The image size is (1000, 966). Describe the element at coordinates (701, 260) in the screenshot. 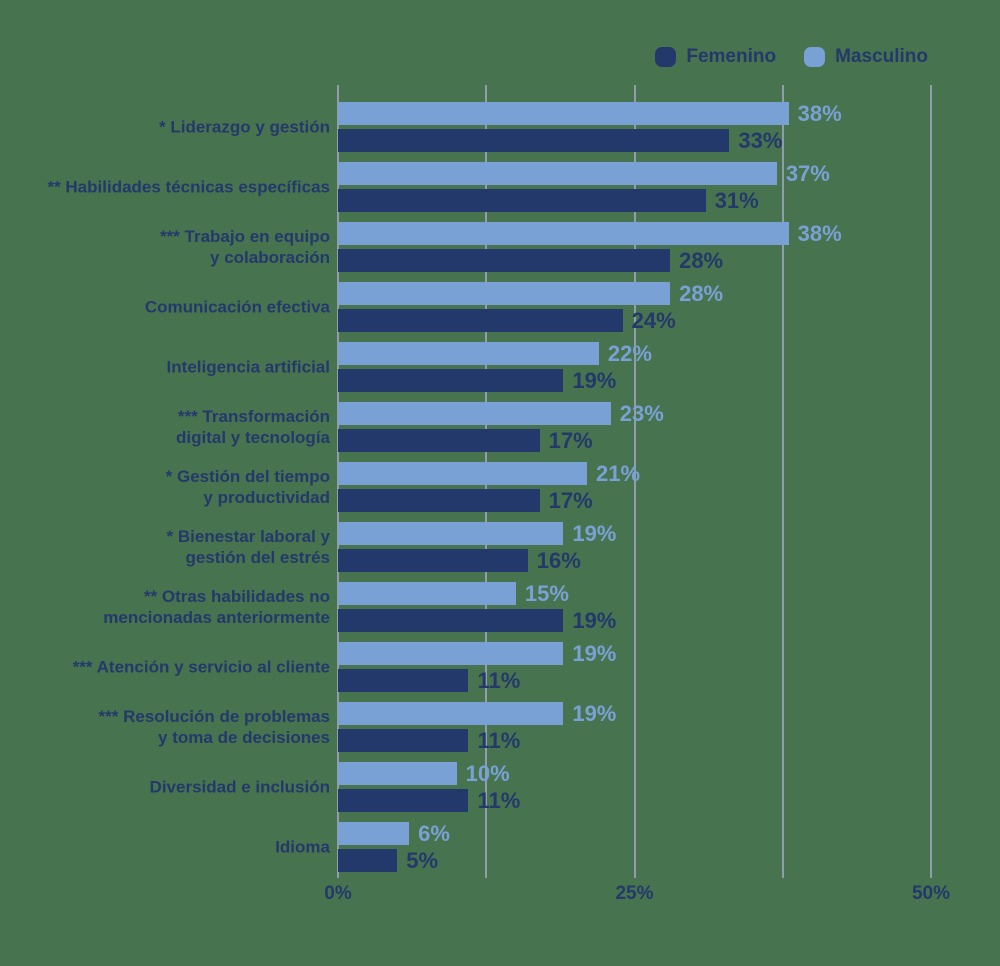

I see `value-label-femenino: 28%` at that location.